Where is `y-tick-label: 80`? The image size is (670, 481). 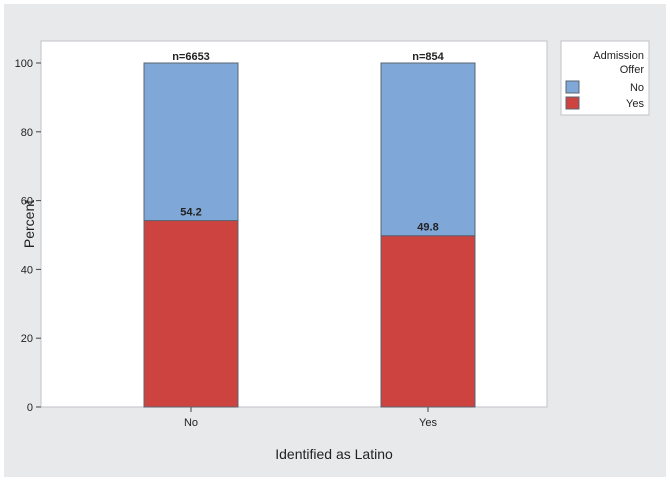
y-tick-label: 80 is located at coordinates (27, 133).